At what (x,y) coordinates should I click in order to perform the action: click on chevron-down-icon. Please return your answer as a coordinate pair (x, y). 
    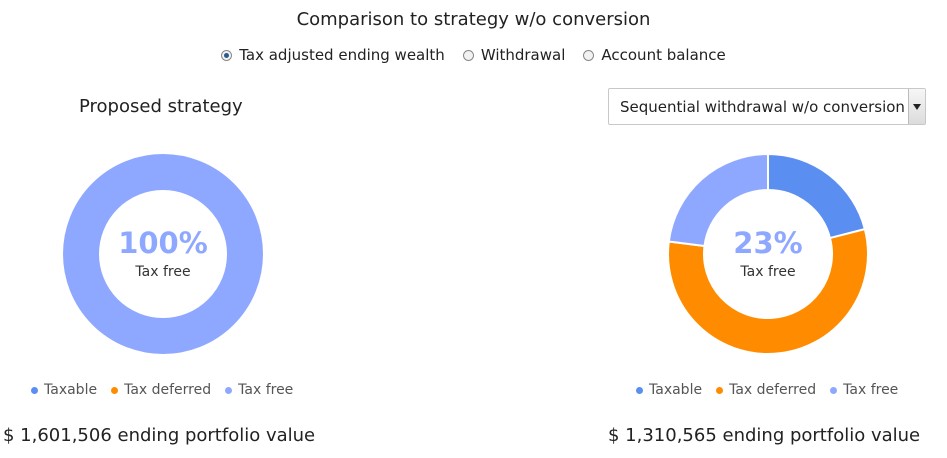
    Looking at the image, I should click on (916, 106).